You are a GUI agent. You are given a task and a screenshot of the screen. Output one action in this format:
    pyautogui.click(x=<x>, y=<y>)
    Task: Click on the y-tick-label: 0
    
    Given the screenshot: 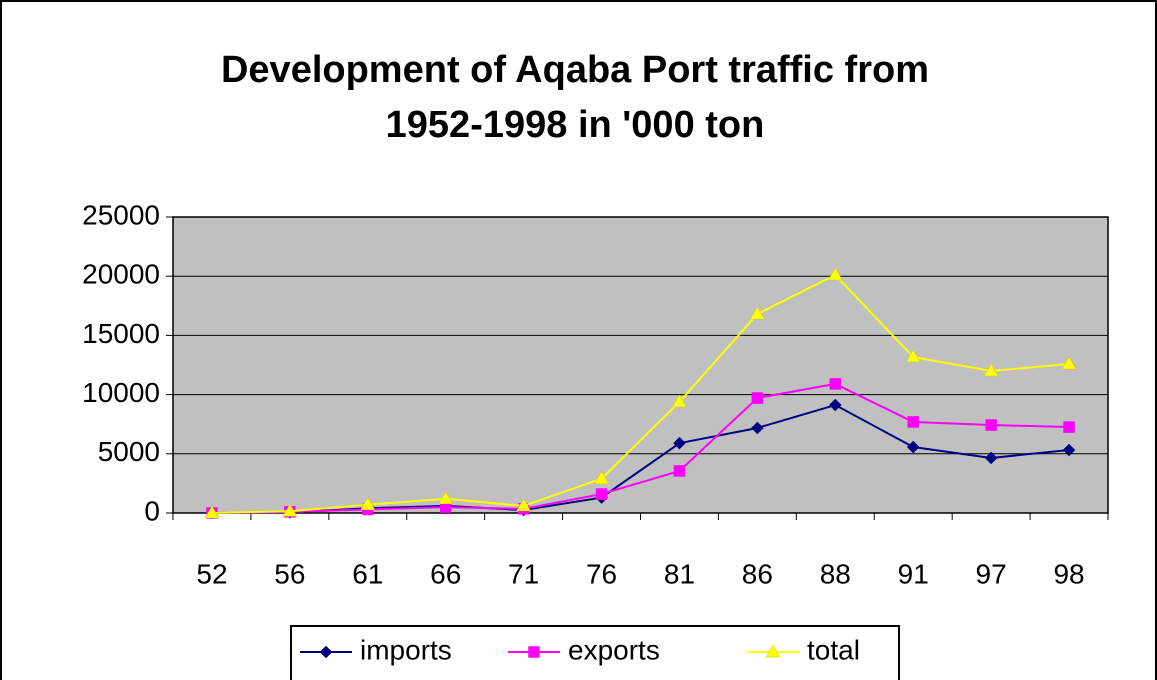 What is the action you would take?
    pyautogui.click(x=152, y=510)
    